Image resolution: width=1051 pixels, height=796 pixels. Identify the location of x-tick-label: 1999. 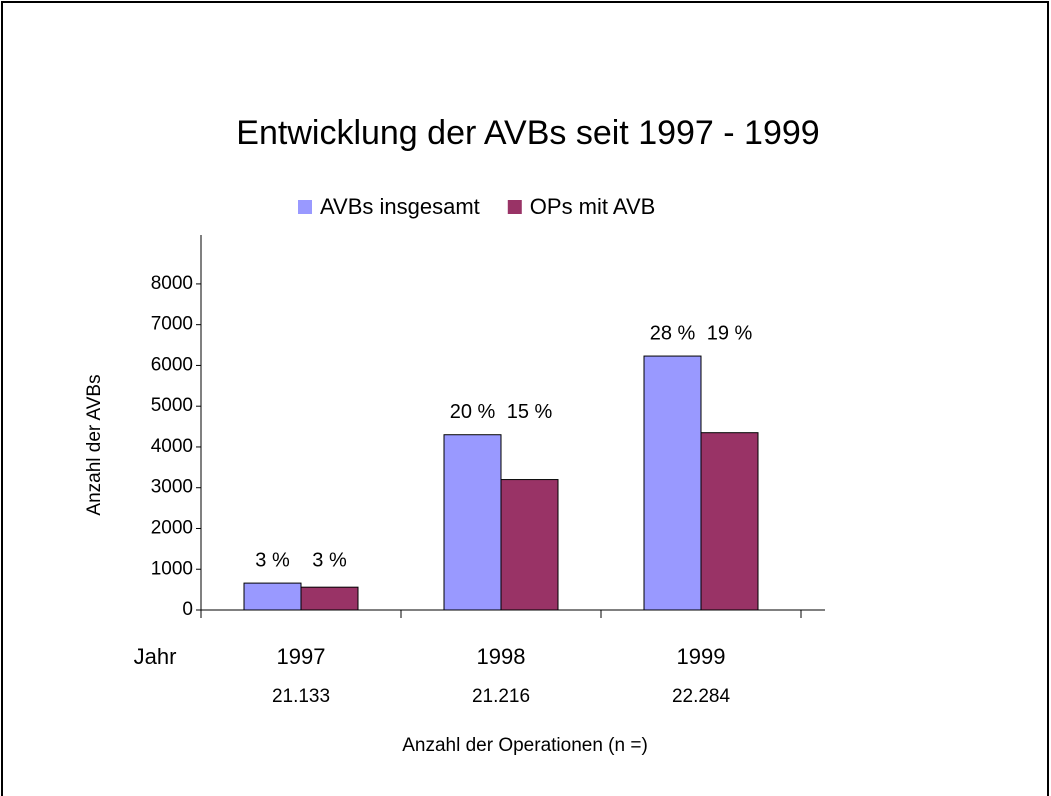
(701, 656).